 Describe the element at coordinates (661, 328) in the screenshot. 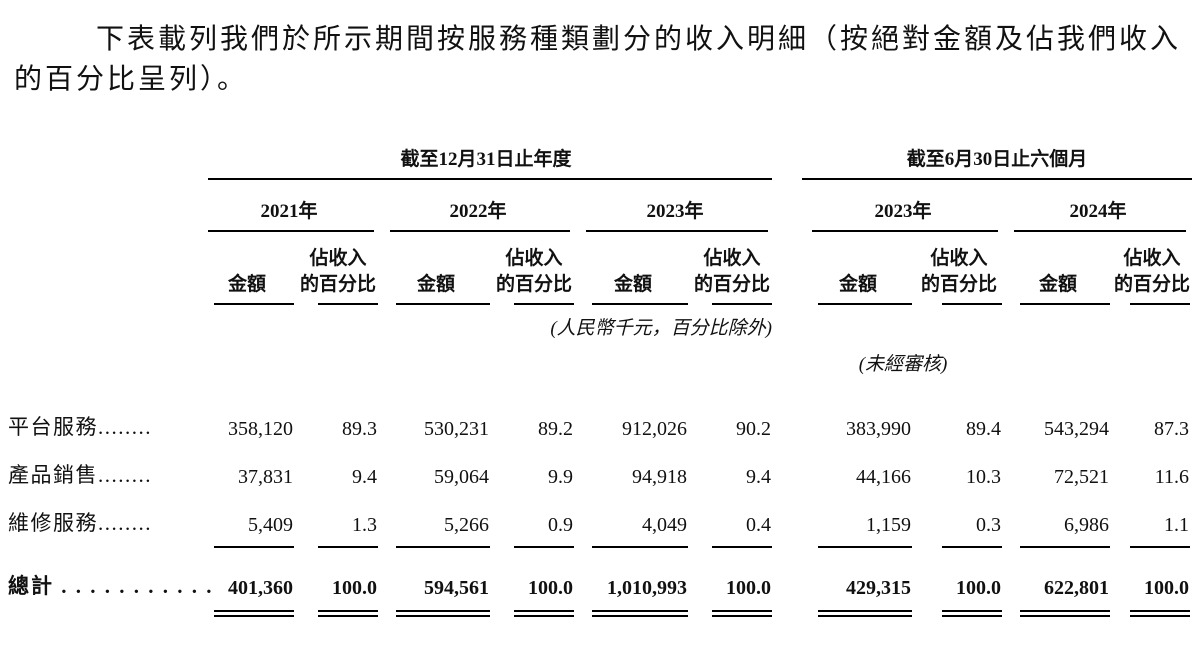

I see `currency-note: (人民幣千元，百分比除外)` at that location.